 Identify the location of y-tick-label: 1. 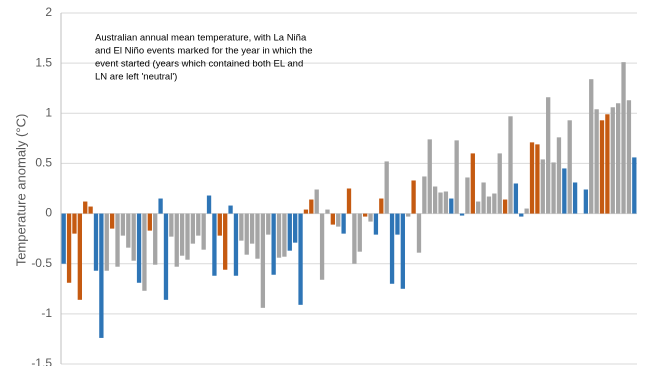
(48, 112).